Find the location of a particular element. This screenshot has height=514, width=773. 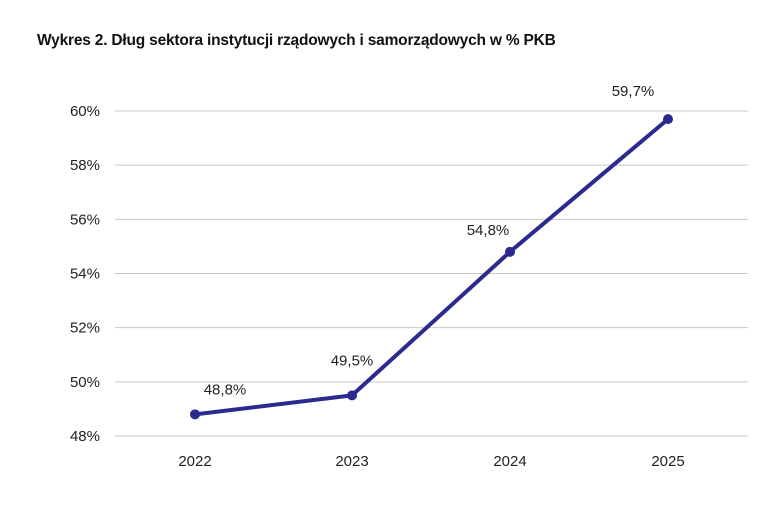

data-label: 59,7% is located at coordinates (633, 91).